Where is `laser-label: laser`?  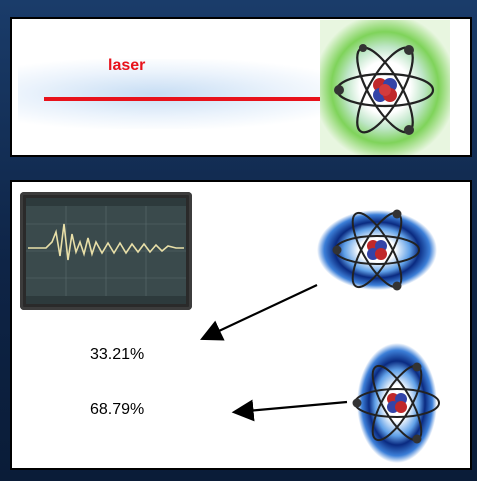 laser-label: laser is located at coordinates (127, 65).